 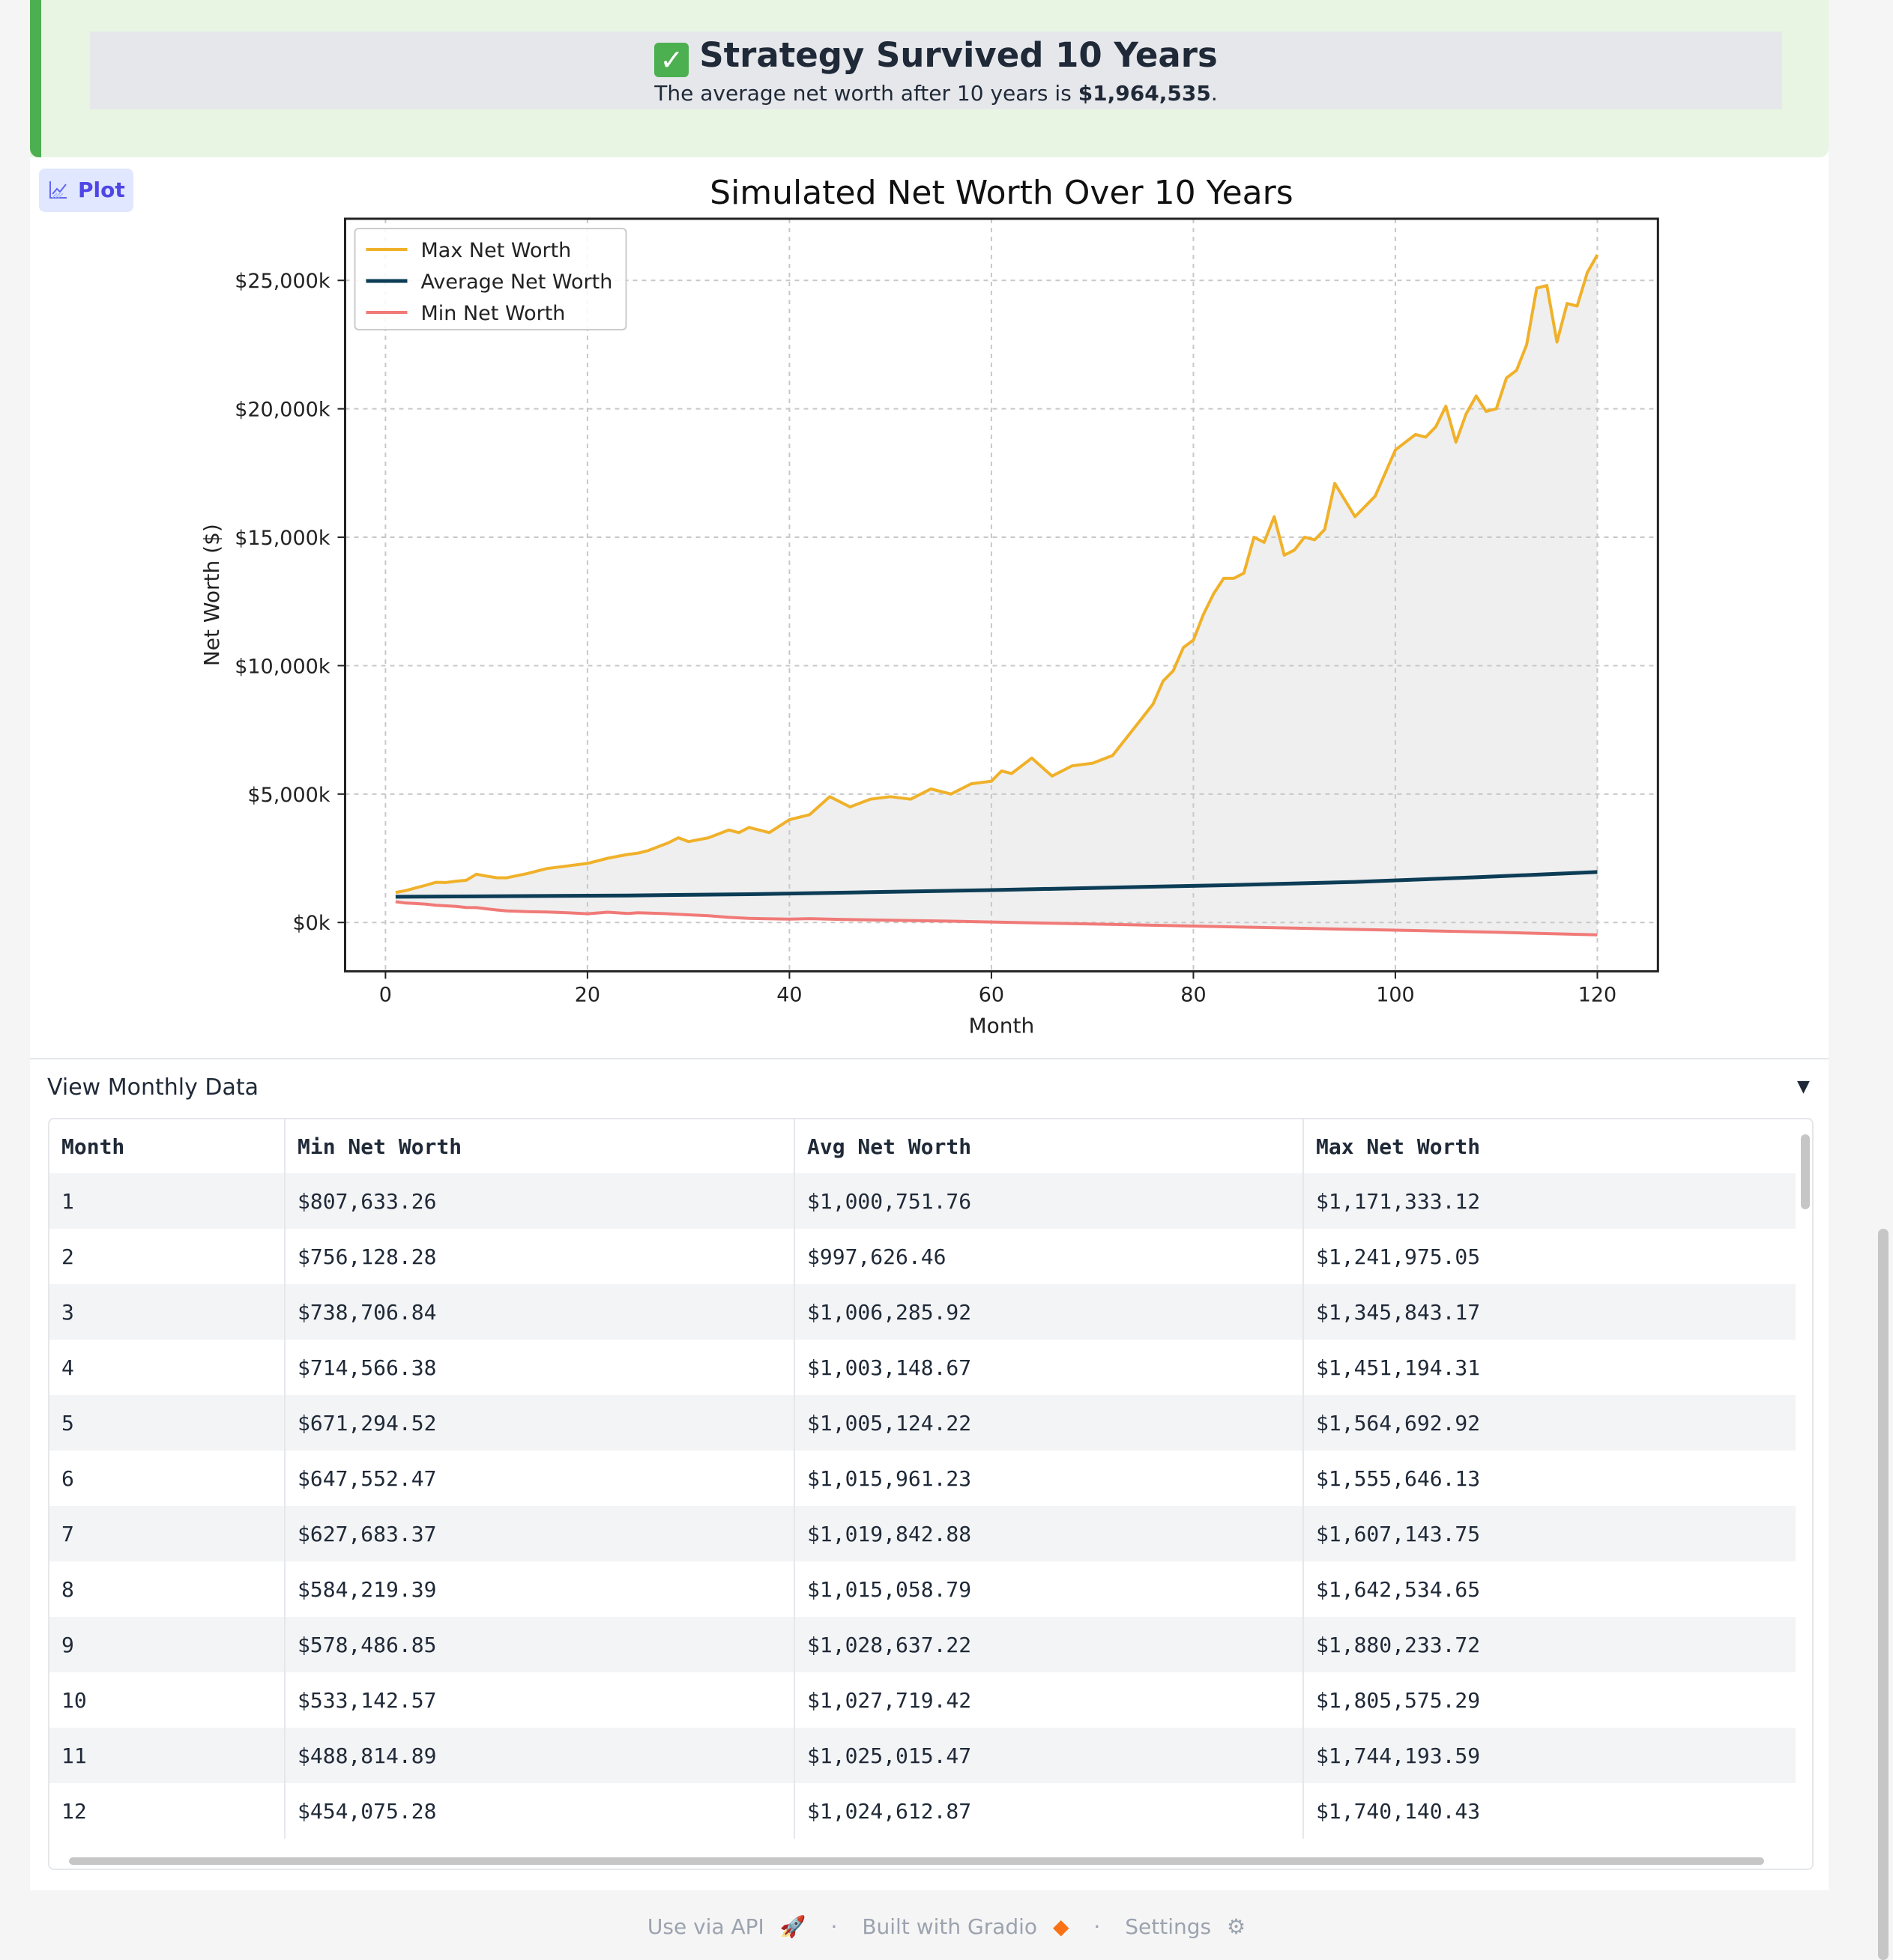 I want to click on table-row: 11 $488,814.89 $1,025,015.47 $1,744,193.59, so click(x=923, y=1756).